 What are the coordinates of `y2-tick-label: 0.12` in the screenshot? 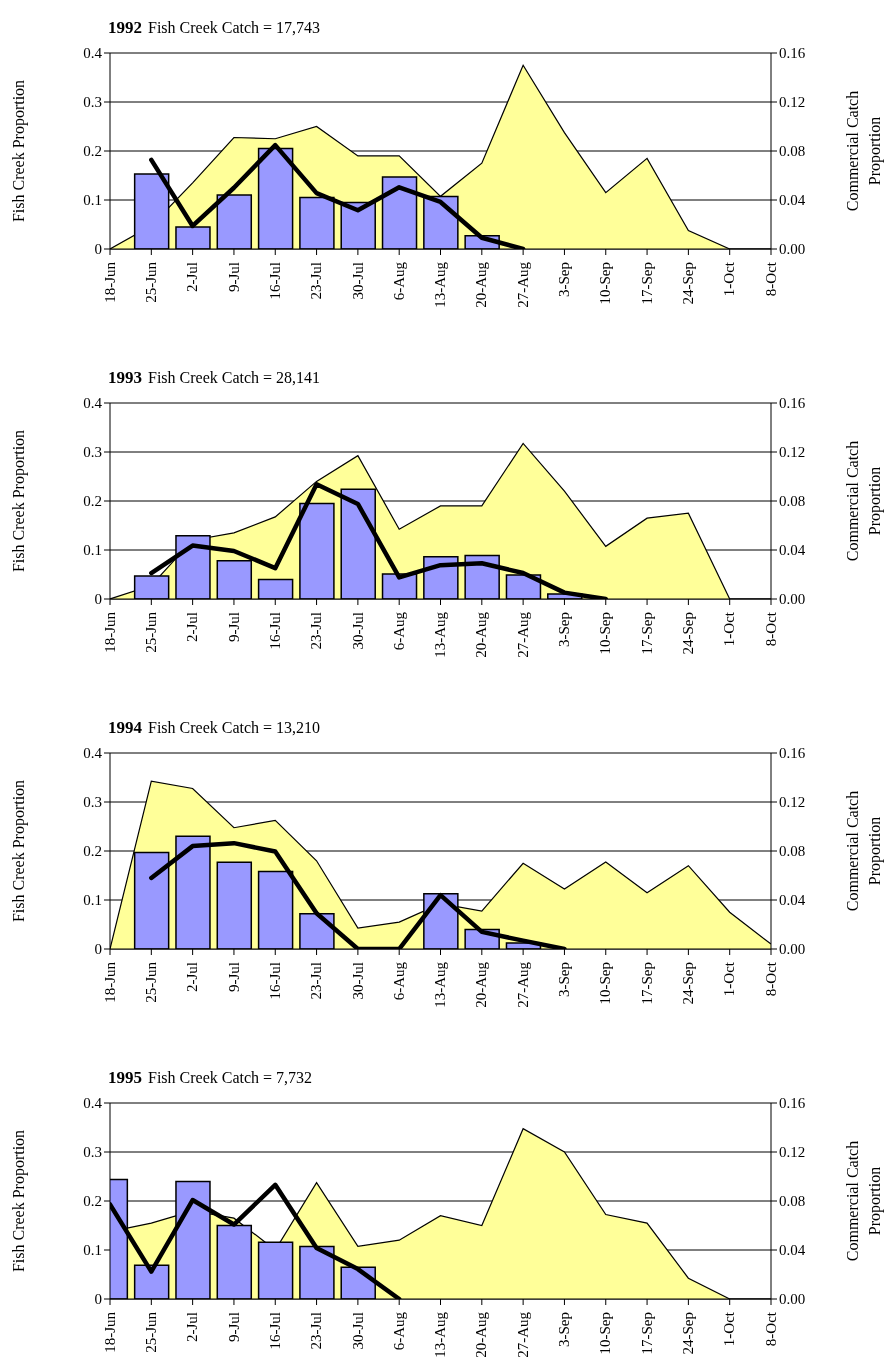 It's located at (792, 452).